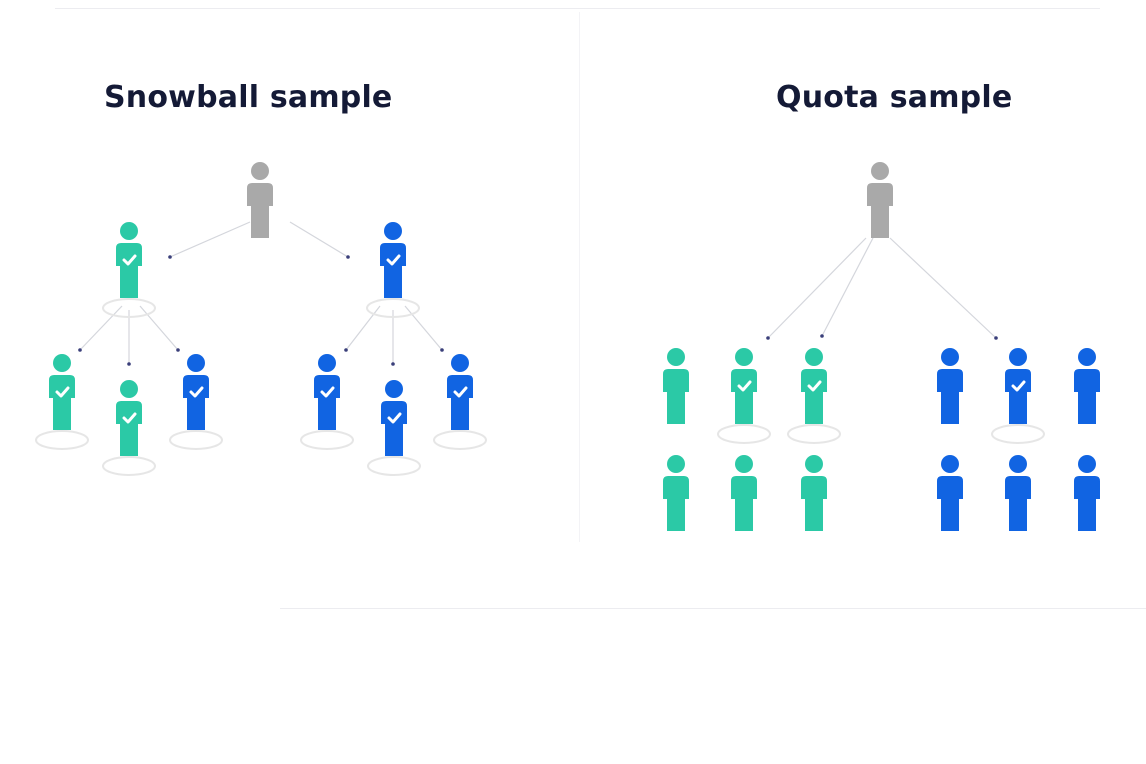 The image size is (1146, 764). What do you see at coordinates (577, 8) in the screenshot?
I see `top-divider` at bounding box center [577, 8].